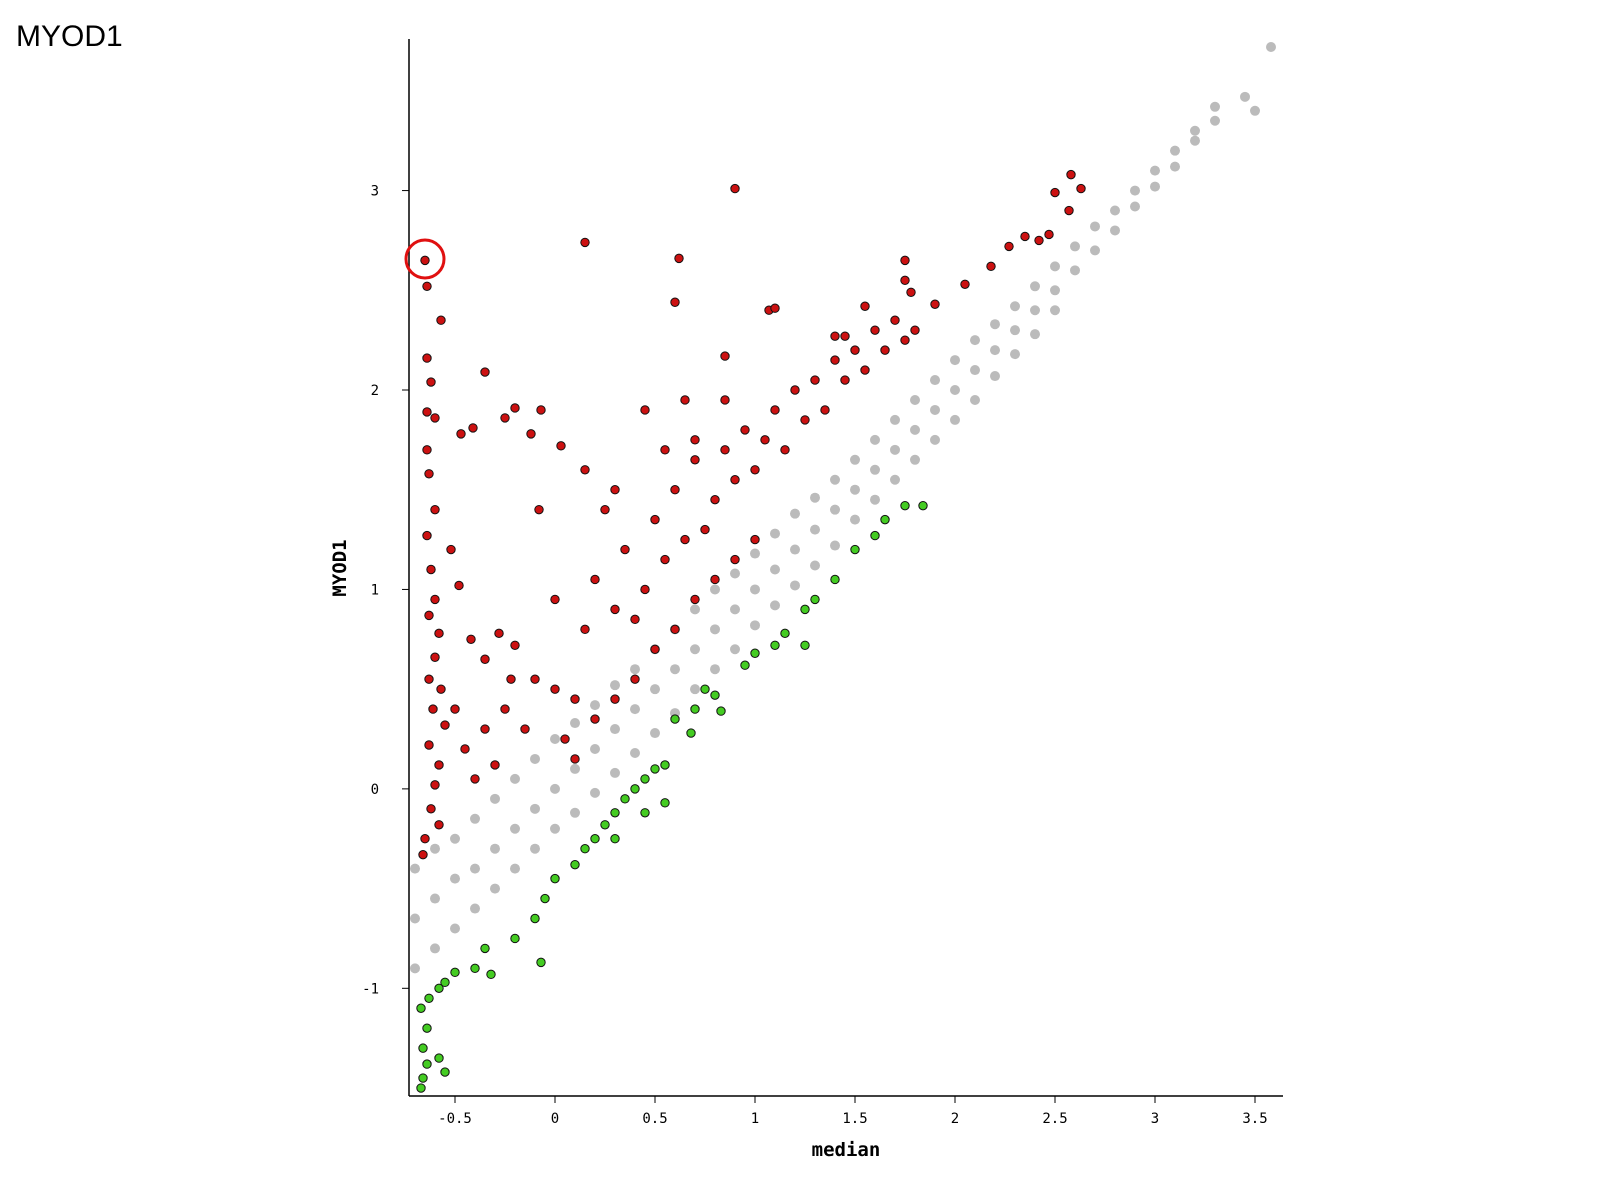 The width and height of the screenshot is (1600, 1200). Describe the element at coordinates (755, 1119) in the screenshot. I see `x-tick-label: 1` at that location.